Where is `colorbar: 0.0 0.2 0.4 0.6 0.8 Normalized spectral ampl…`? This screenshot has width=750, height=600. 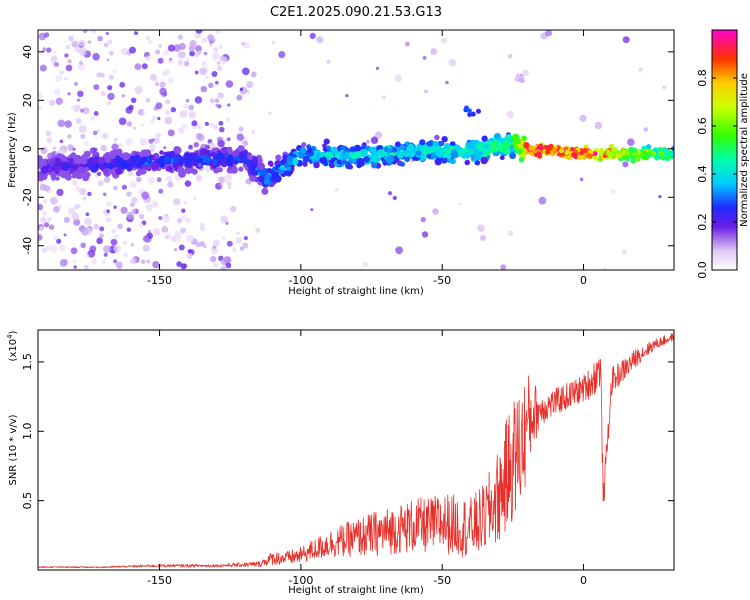
colorbar: 0.0 0.2 0.4 0.6 0.8 Normalized spectral ampl… is located at coordinates (723, 154).